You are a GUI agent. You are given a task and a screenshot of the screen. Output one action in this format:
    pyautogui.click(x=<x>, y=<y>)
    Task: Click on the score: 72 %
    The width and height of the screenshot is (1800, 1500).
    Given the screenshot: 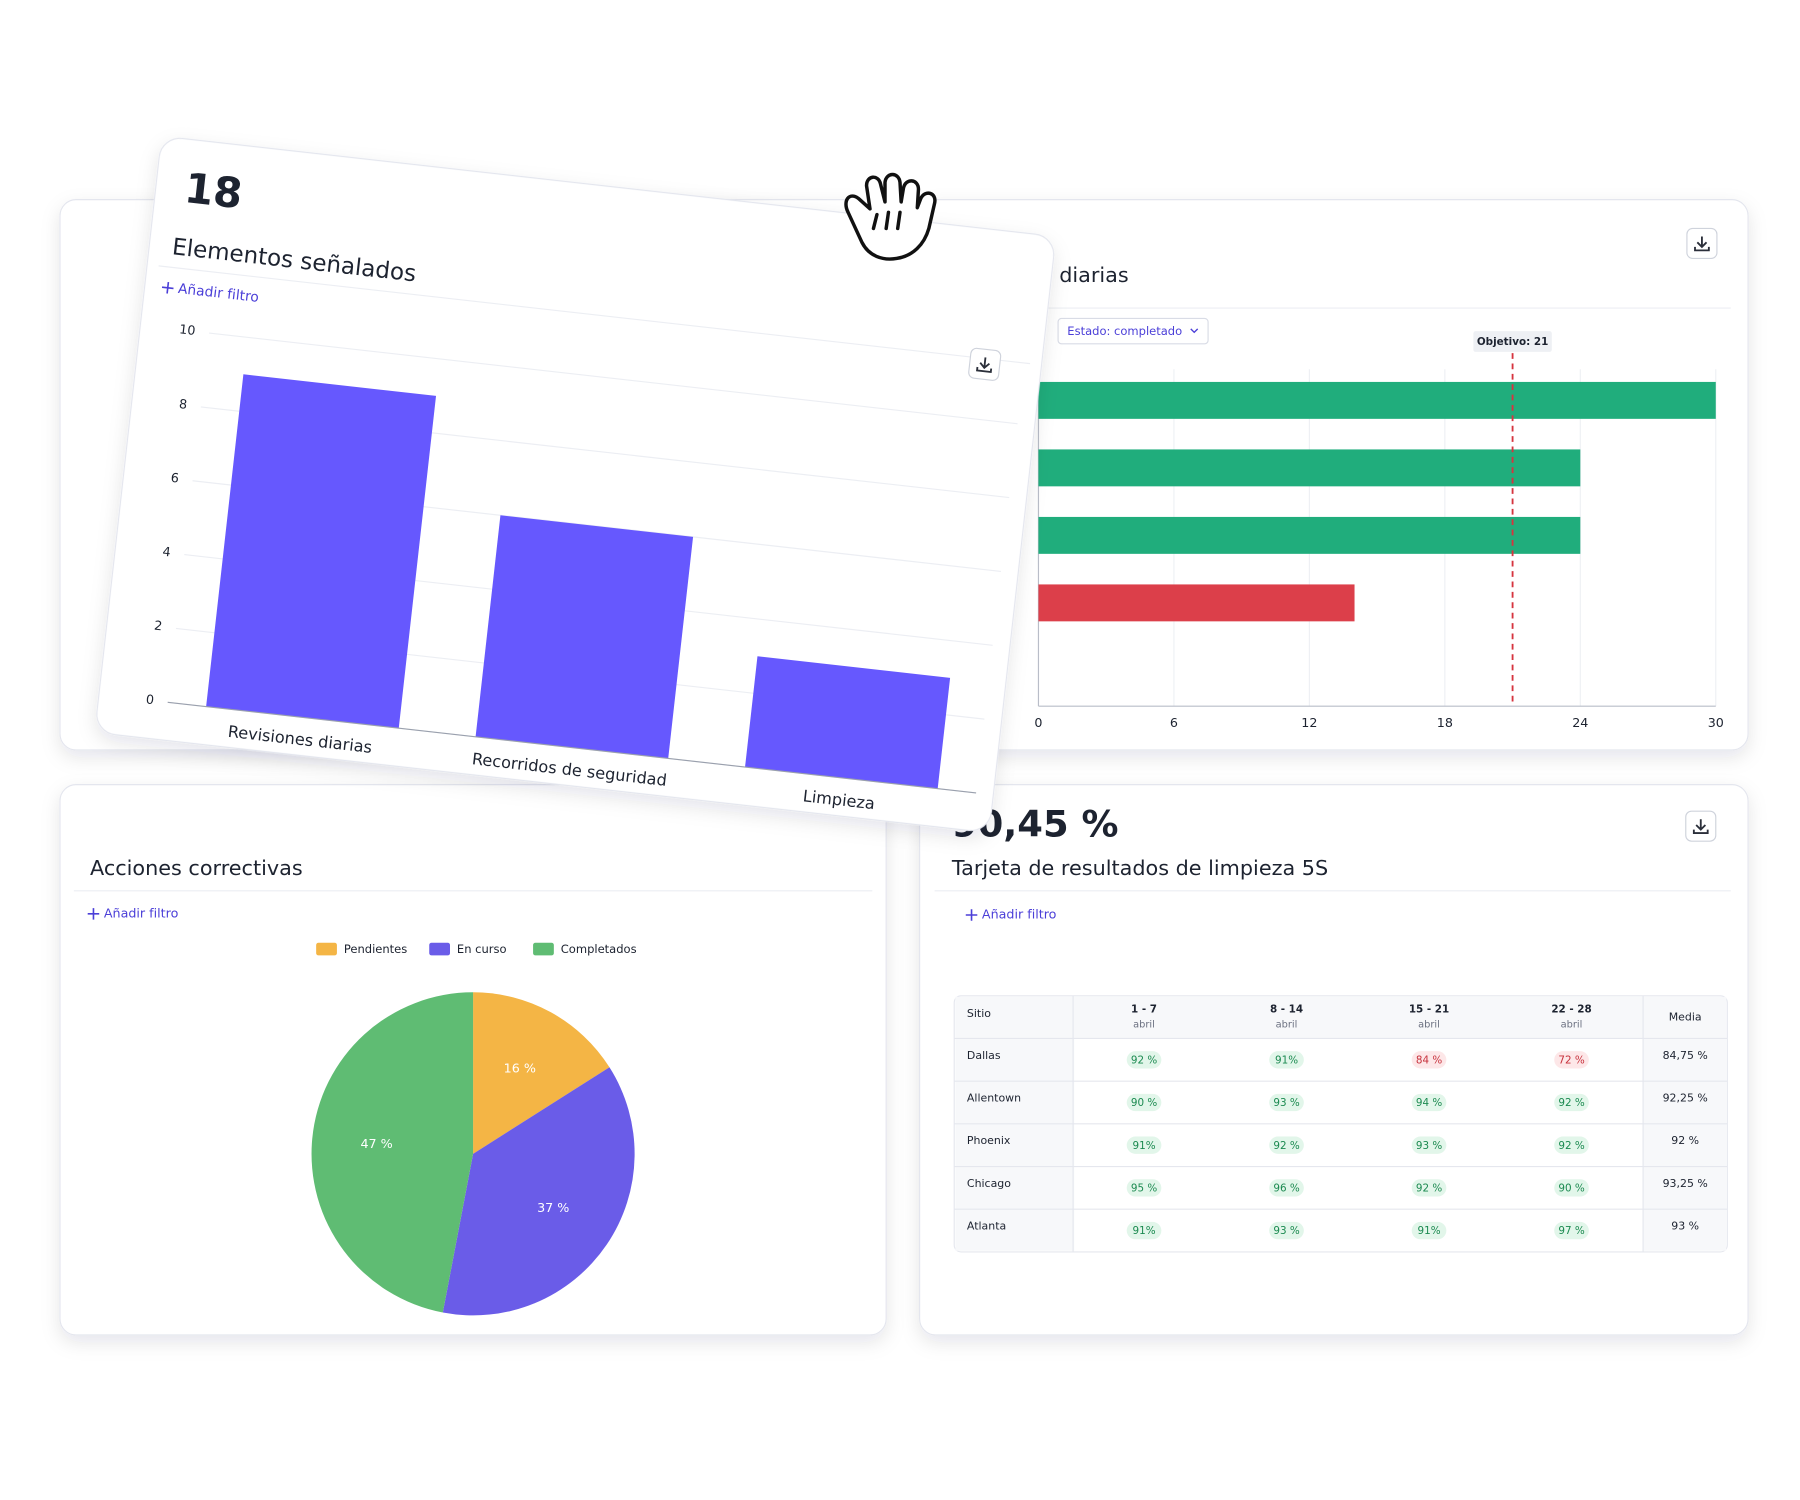 What is the action you would take?
    pyautogui.click(x=1571, y=1060)
    